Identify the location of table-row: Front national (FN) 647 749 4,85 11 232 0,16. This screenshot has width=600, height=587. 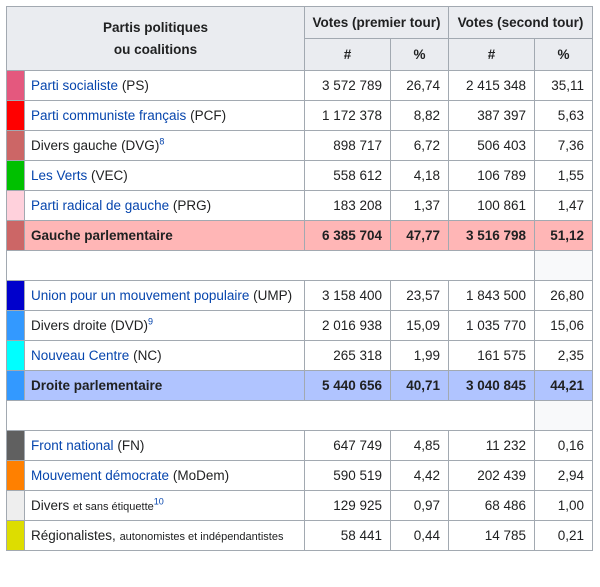
(299, 445).